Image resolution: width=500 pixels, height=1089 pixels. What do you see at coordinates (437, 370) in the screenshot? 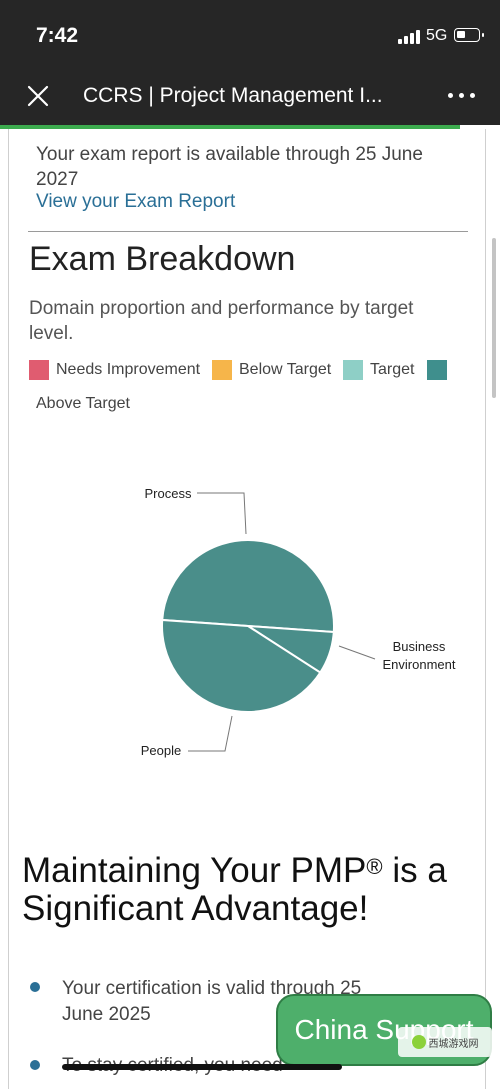
I see `legend-swatch-above-target` at bounding box center [437, 370].